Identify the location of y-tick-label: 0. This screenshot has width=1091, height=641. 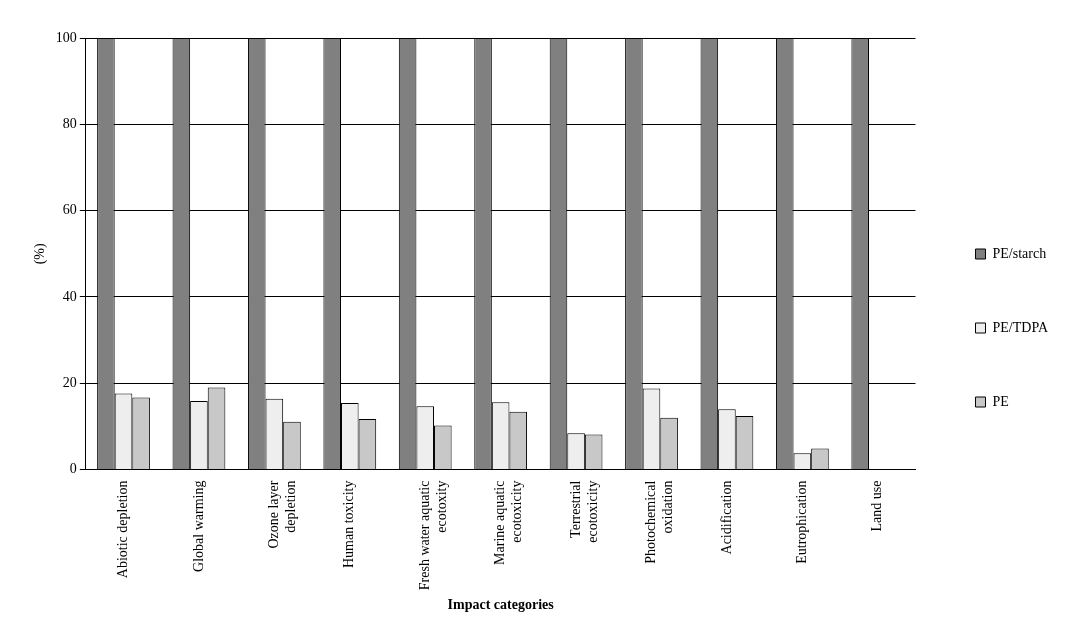
(73, 469).